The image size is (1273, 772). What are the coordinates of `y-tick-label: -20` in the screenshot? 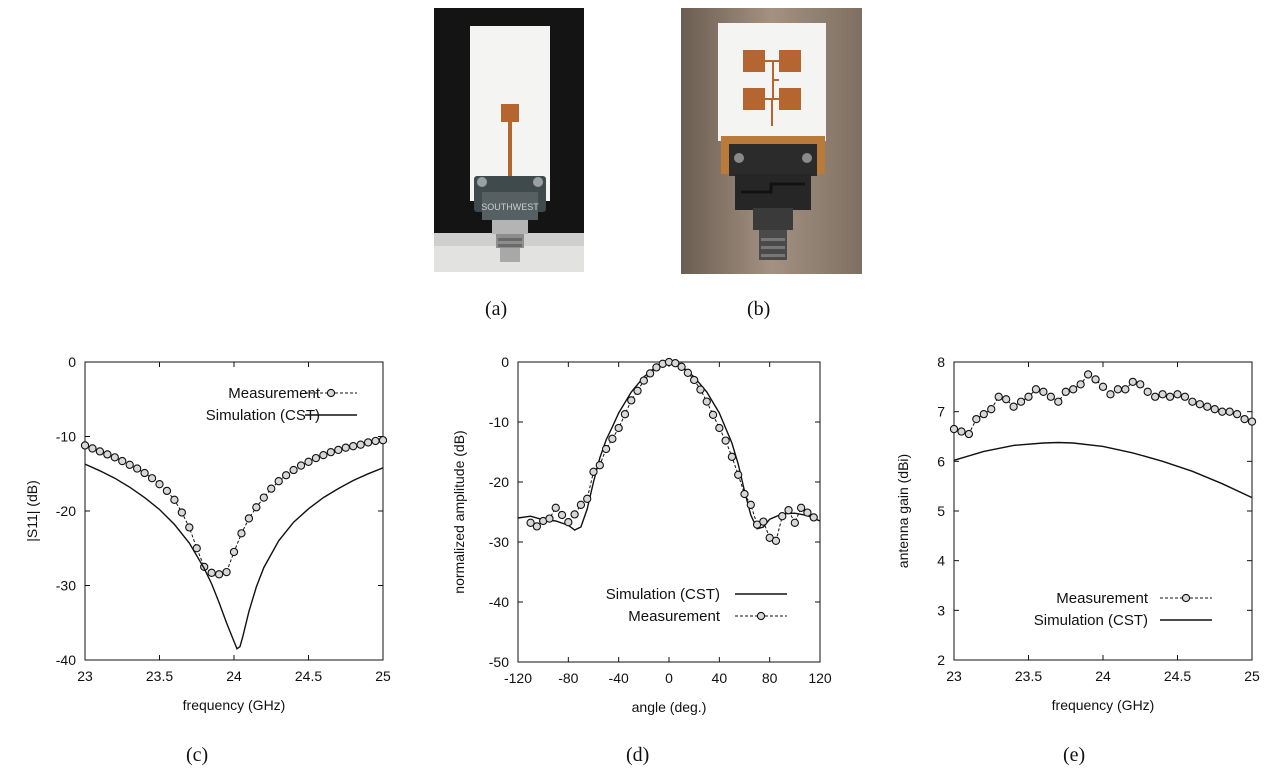 It's located at (66, 511).